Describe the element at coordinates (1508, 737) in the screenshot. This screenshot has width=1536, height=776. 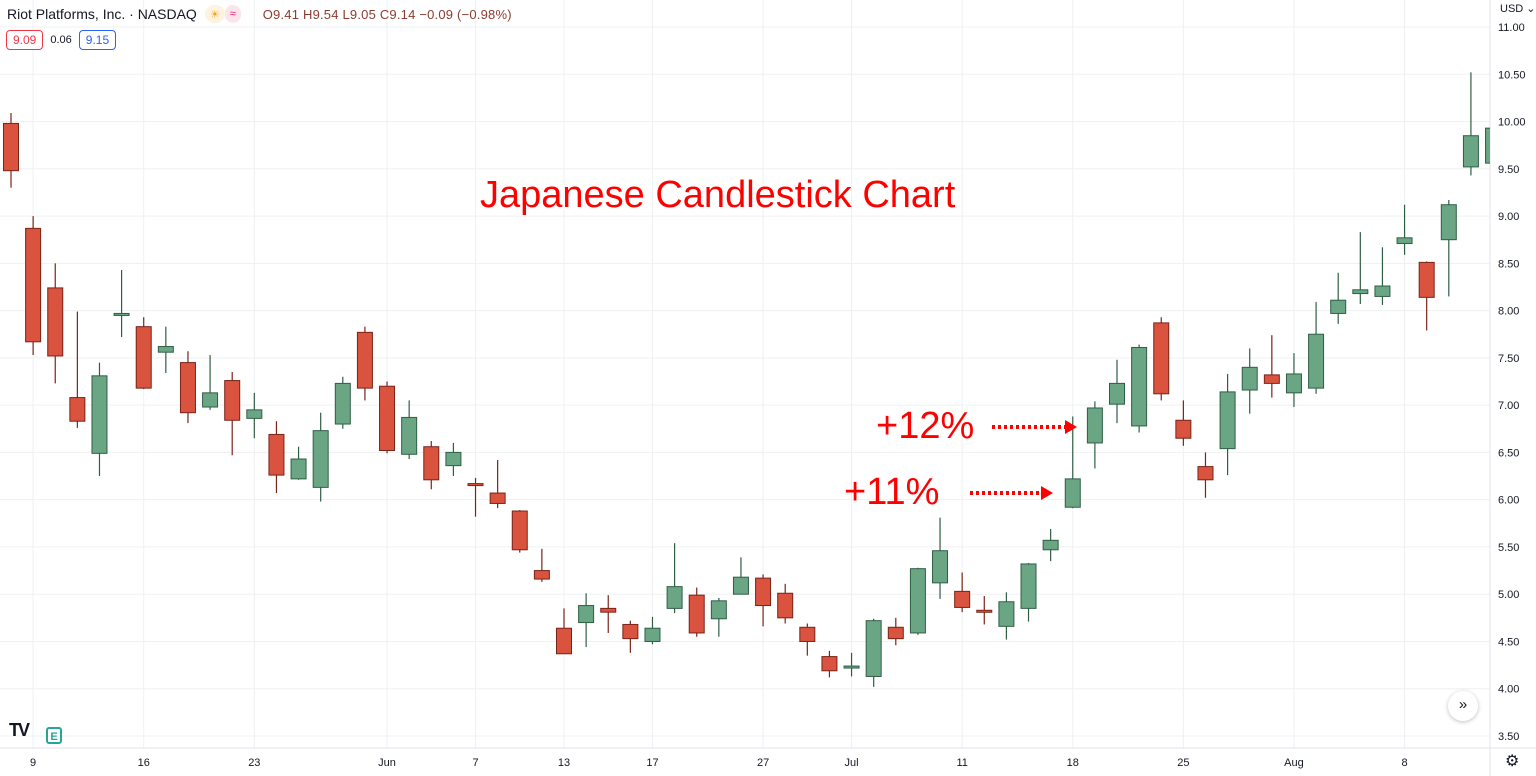
I see `y-tick-label: 3.50` at that location.